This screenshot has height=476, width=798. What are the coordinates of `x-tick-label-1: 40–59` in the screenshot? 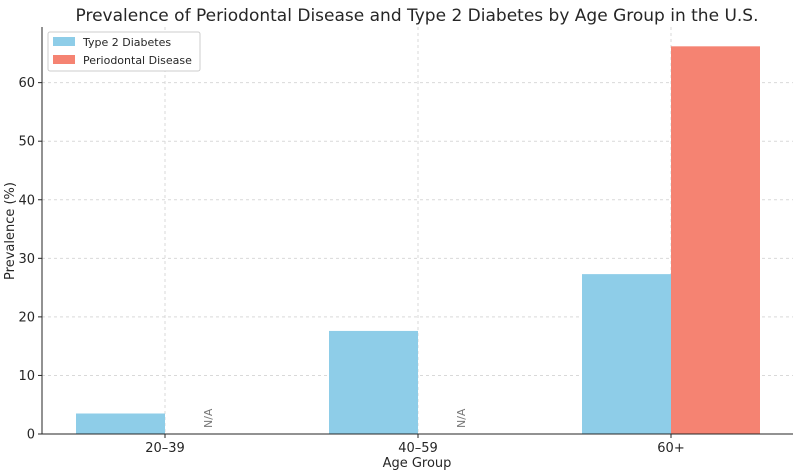 It's located at (418, 448).